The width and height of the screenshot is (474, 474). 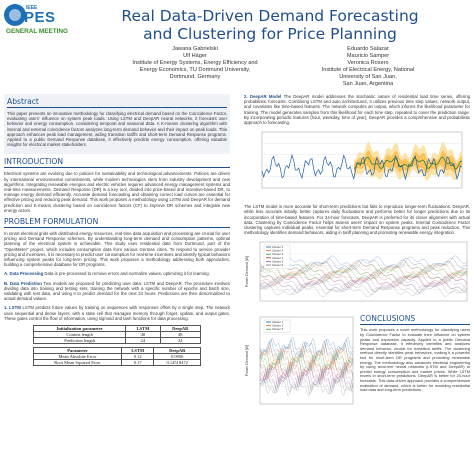 I want to click on ieee-pes-logo: IEEE PES GENERAL MEETING, so click(x=36, y=23).